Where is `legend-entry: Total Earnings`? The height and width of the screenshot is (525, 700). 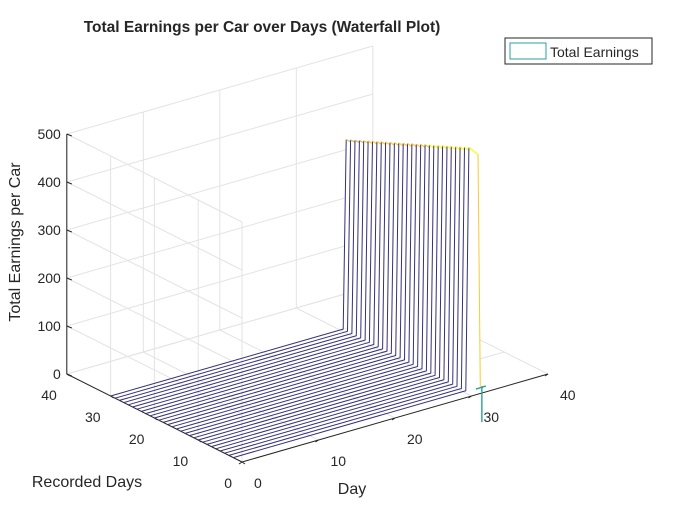
legend-entry: Total Earnings is located at coordinates (594, 52).